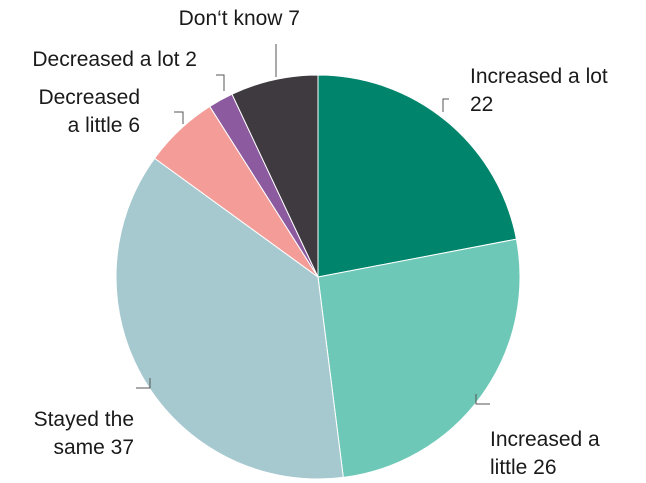 The image size is (646, 483). Describe the element at coordinates (539, 76) in the screenshot. I see `slice-label-line: Increased a lot` at that location.